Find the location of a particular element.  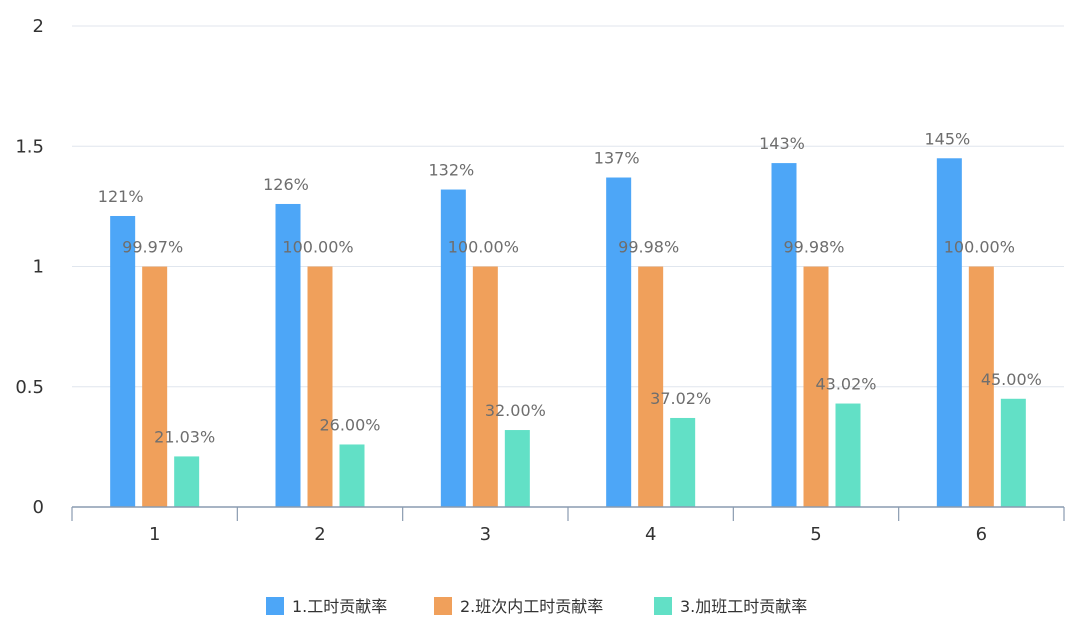

y-tick-label: 1.5 is located at coordinates (29, 146).